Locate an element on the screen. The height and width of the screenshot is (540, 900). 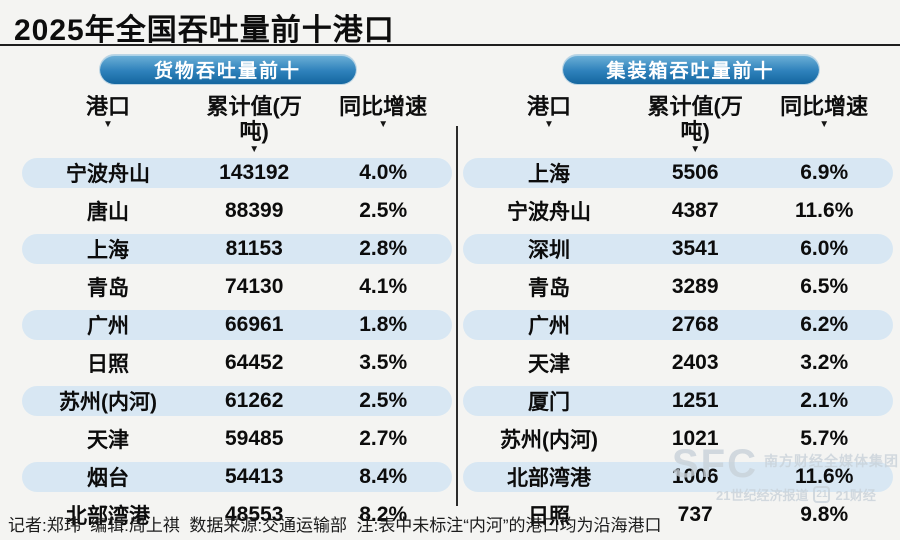
title-divider-line is located at coordinates (450, 45).